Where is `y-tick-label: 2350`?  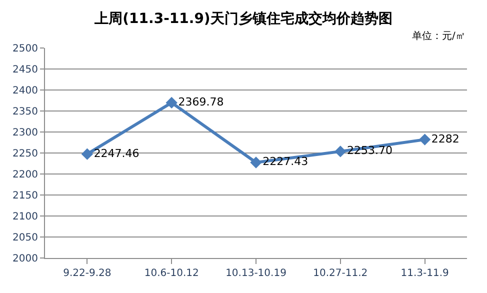 y-tick-label: 2350 is located at coordinates (25, 112).